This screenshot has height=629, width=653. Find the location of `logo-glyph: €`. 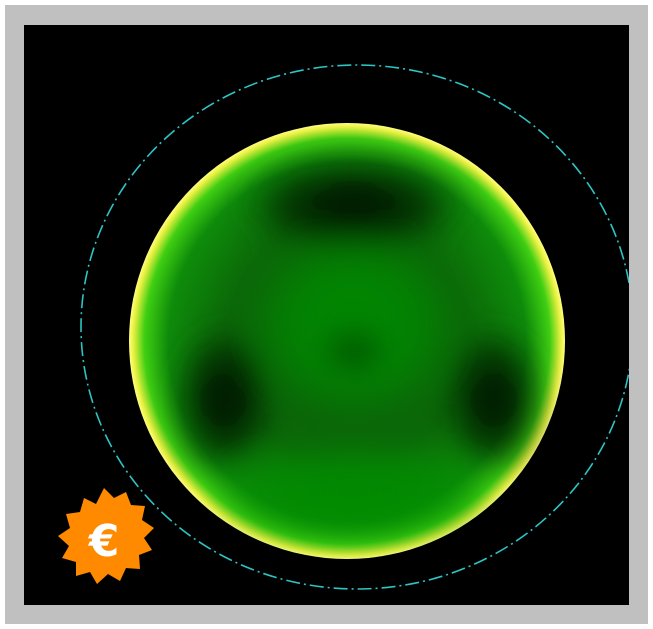

logo-glyph: € is located at coordinates (104, 541).